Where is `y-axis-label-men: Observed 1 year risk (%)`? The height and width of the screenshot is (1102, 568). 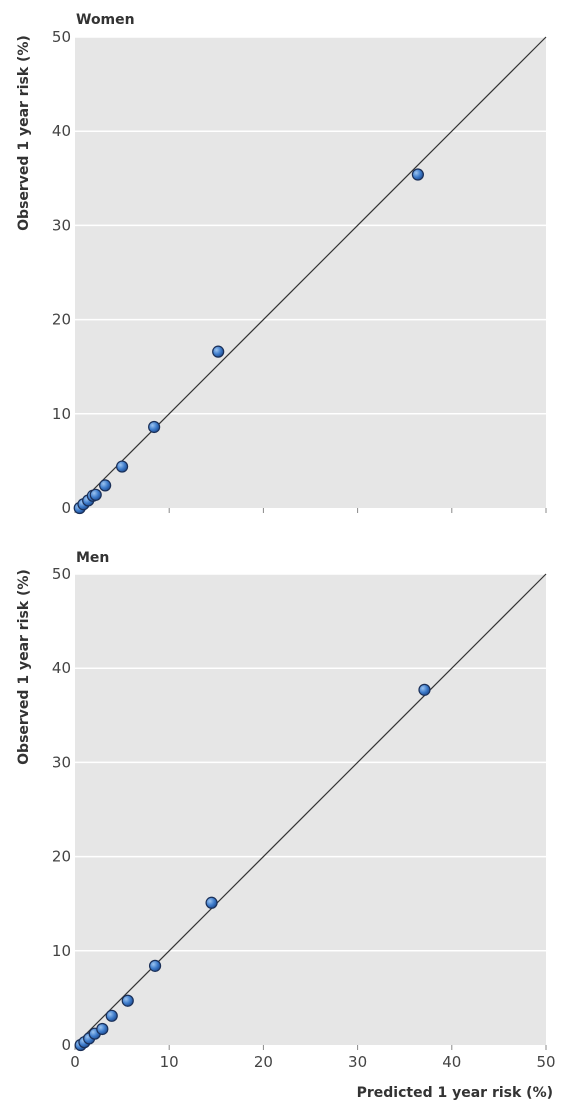
y-axis-label-men: Observed 1 year risk (%) is located at coordinates (24, 667).